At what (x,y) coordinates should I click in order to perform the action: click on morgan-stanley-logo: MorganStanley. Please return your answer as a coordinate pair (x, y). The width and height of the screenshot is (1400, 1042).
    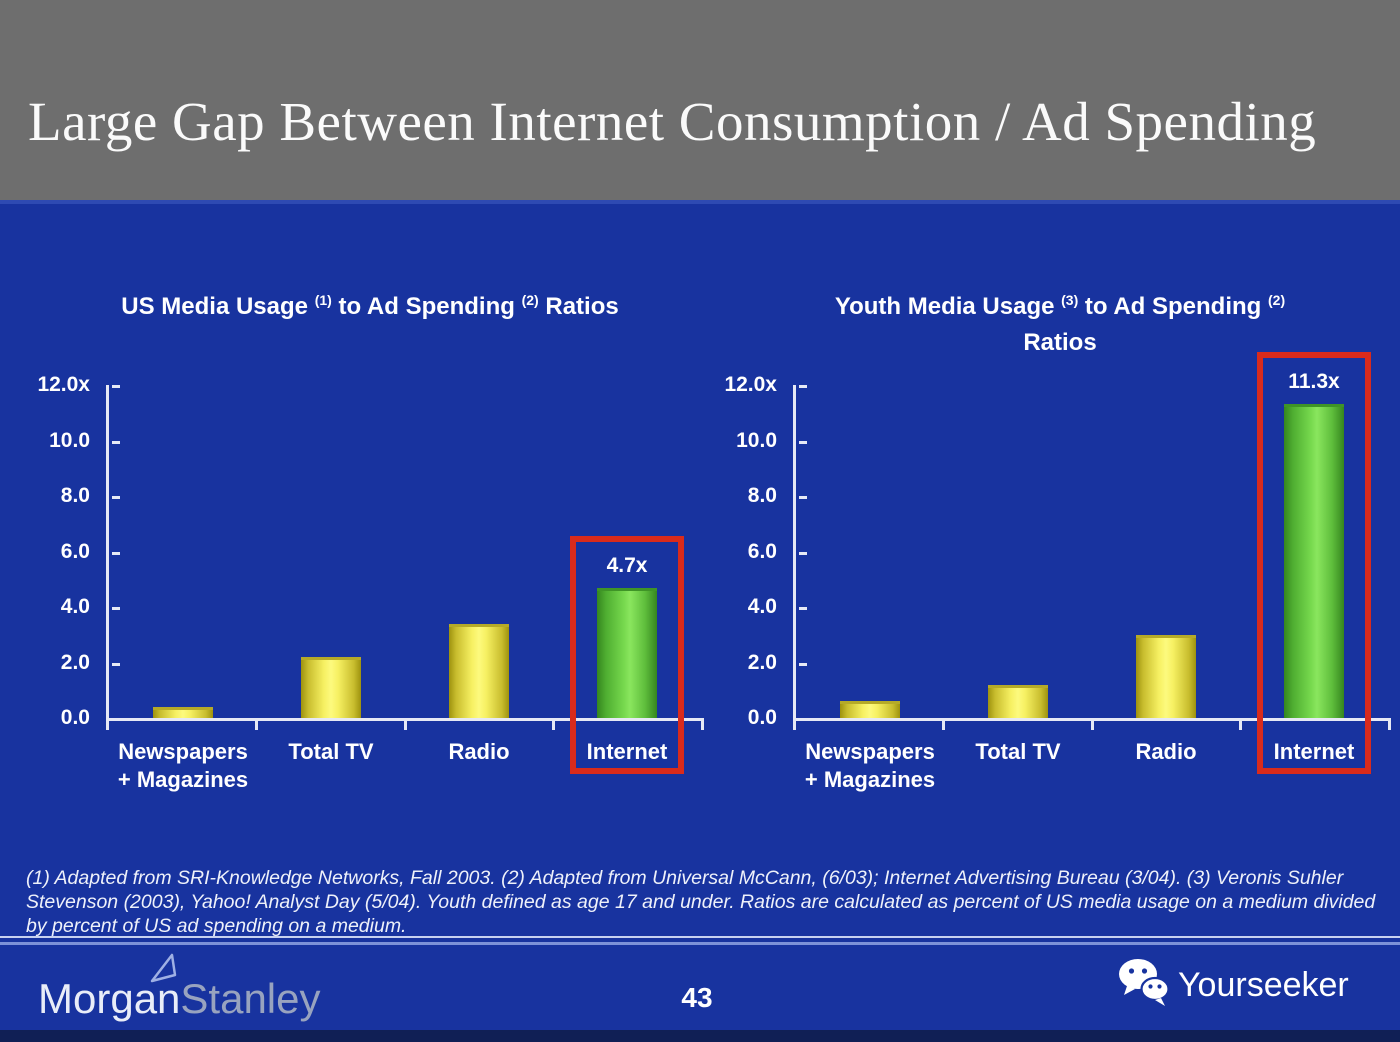
    Looking at the image, I should click on (179, 999).